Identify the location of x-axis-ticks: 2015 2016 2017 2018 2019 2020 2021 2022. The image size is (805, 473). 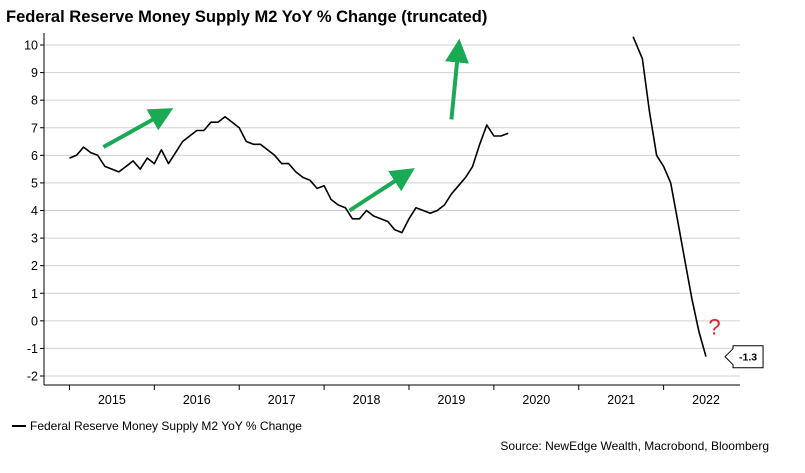
(394, 396).